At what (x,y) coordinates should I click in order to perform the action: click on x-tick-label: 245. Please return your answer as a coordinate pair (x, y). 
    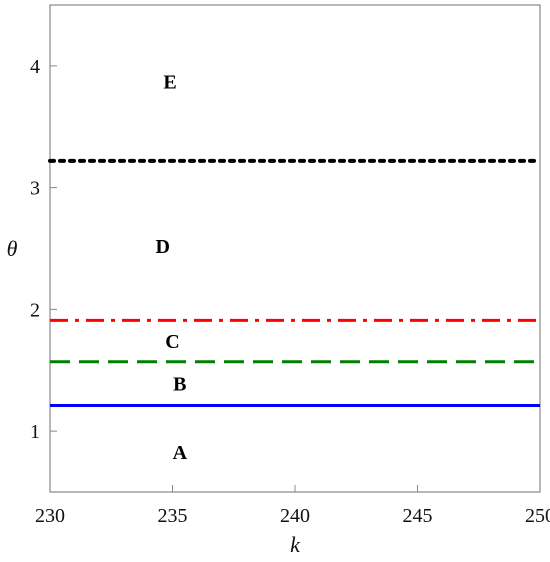
    Looking at the image, I should click on (418, 516).